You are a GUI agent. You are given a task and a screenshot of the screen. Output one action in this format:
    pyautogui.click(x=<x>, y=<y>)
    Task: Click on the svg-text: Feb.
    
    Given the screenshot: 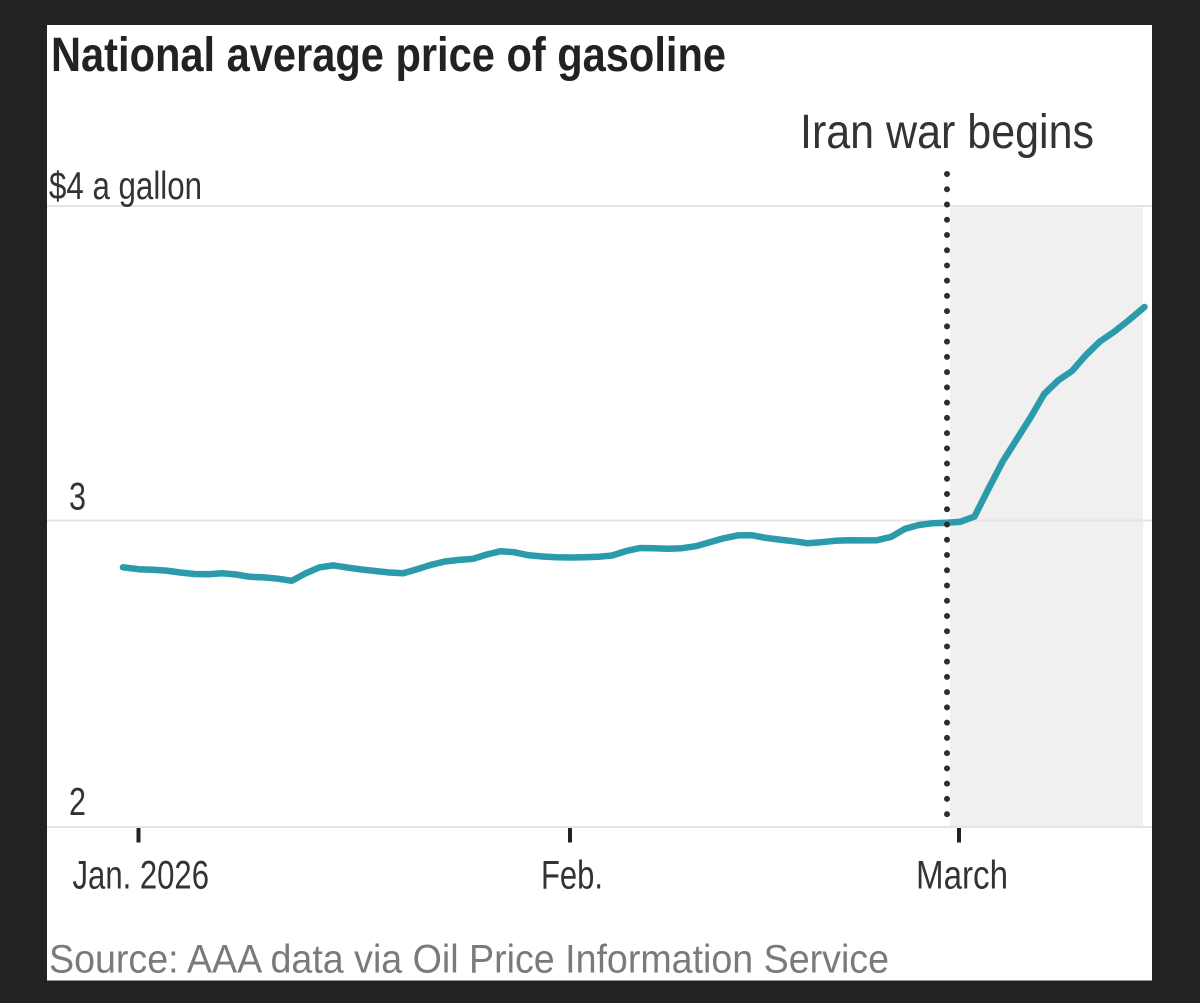 What is the action you would take?
    pyautogui.click(x=572, y=876)
    